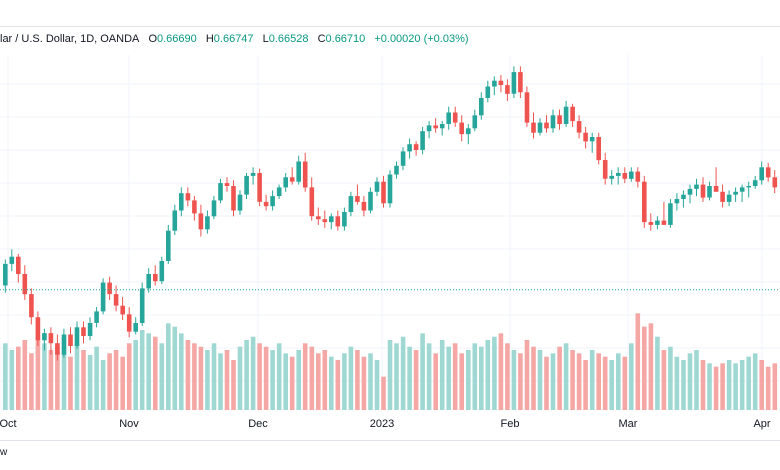 The image size is (780, 470). Describe the element at coordinates (265, 39) in the screenshot. I see `low-label: L` at that location.